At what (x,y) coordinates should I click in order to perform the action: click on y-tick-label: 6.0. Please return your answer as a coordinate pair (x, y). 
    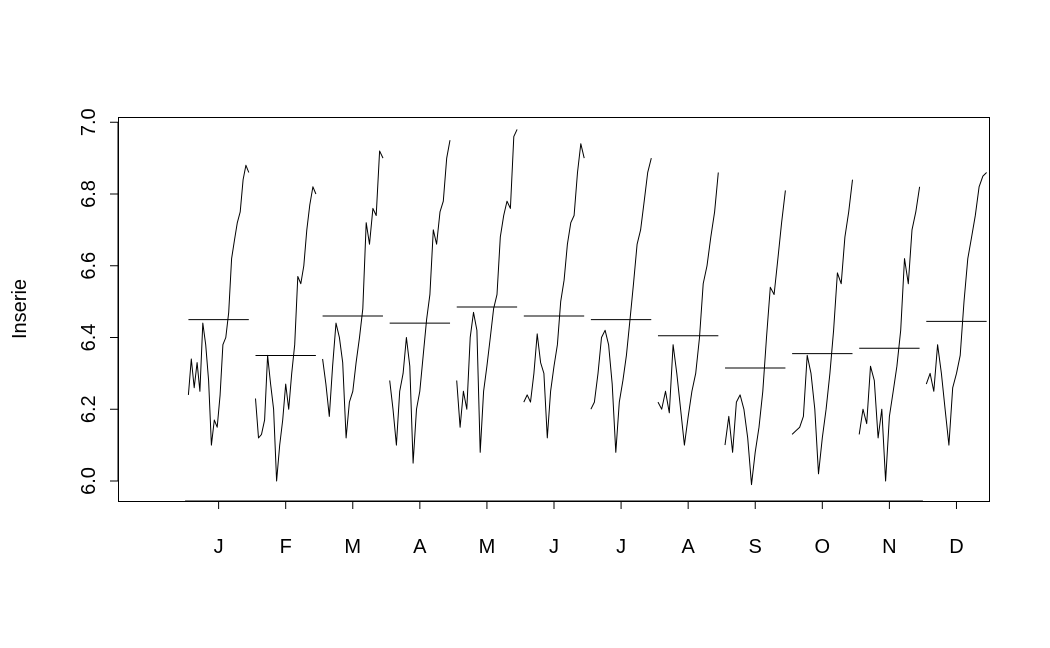
    Looking at the image, I should click on (89, 481).